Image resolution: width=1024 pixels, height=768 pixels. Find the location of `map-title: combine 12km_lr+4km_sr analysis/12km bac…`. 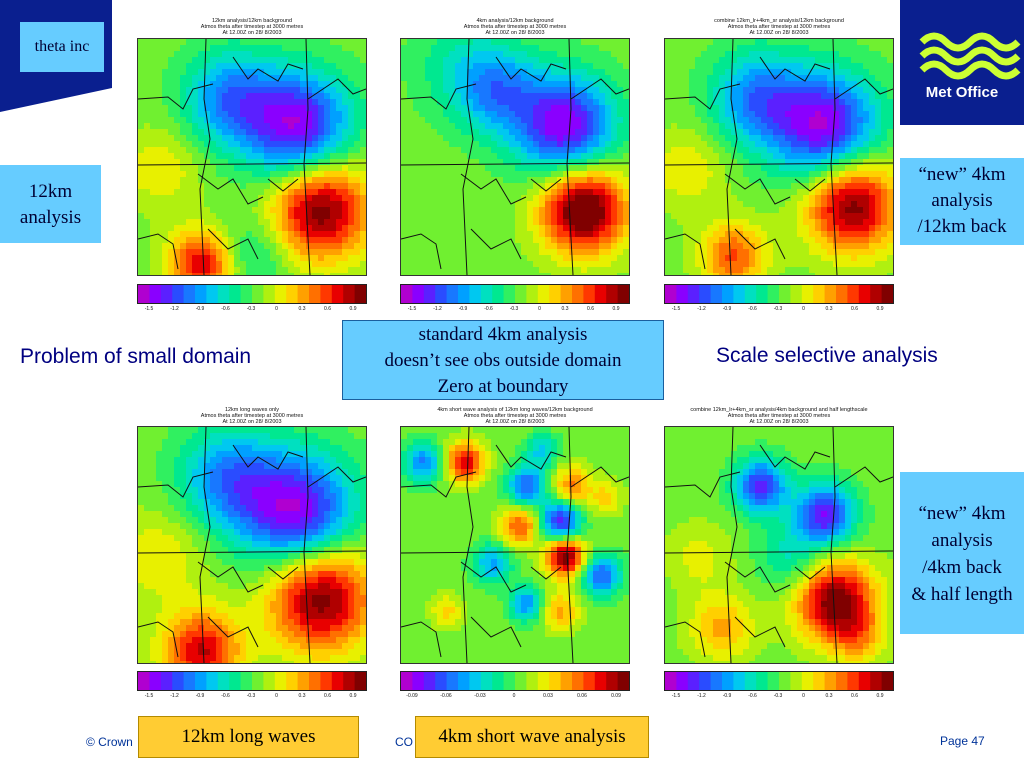

map-title: combine 12km_lr+4km_sr analysis/12km bac… is located at coordinates (779, 27).